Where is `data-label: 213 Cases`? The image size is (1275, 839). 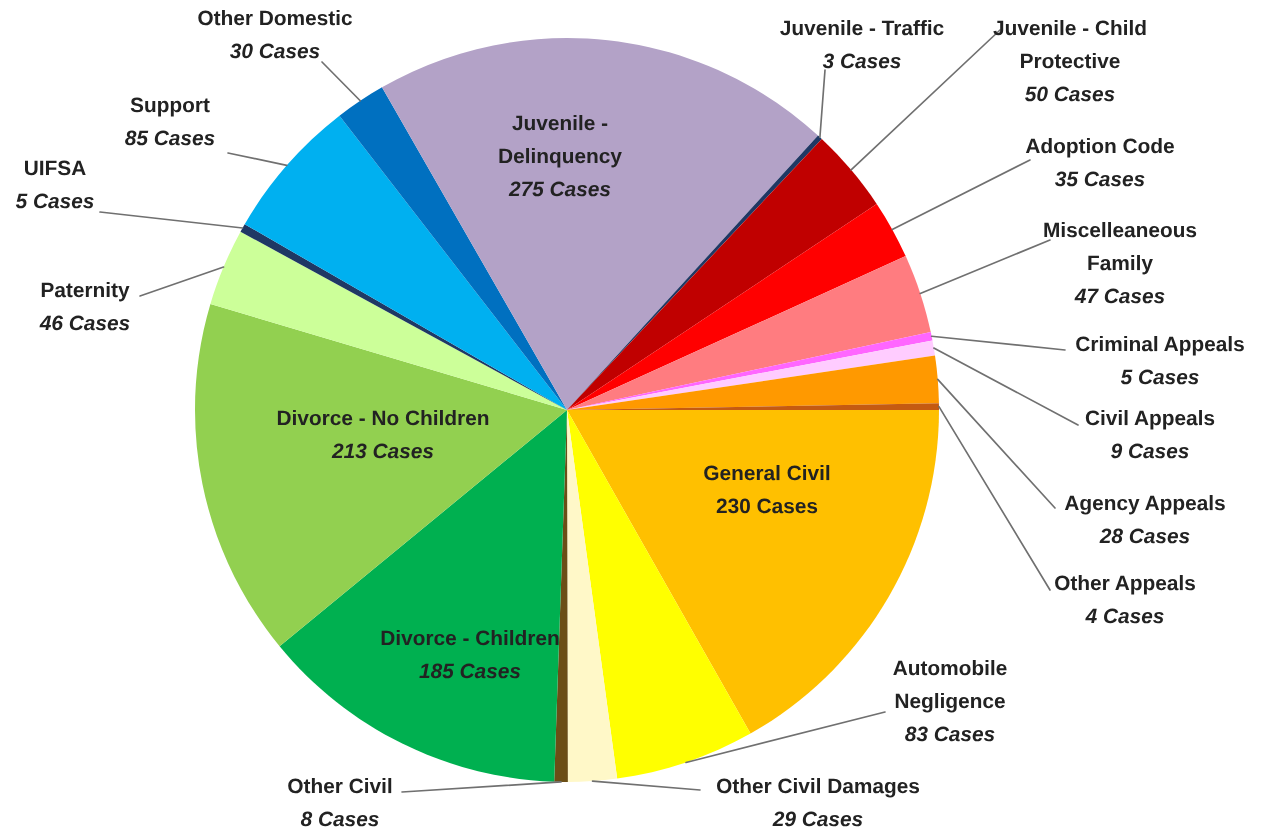 data-label: 213 Cases is located at coordinates (382, 451).